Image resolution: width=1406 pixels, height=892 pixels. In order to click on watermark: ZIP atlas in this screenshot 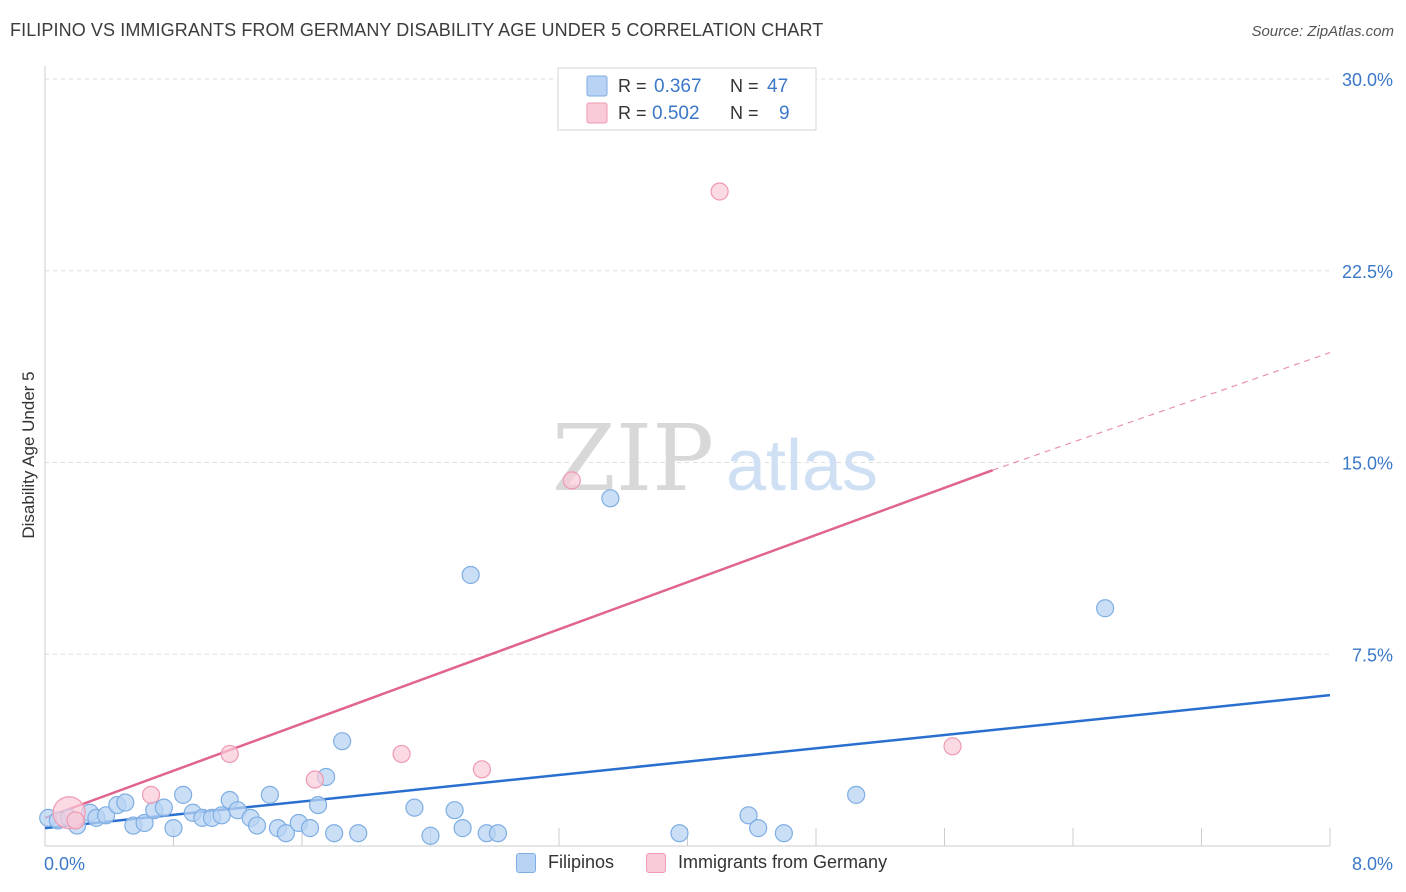, I will do `click(715, 458)`.